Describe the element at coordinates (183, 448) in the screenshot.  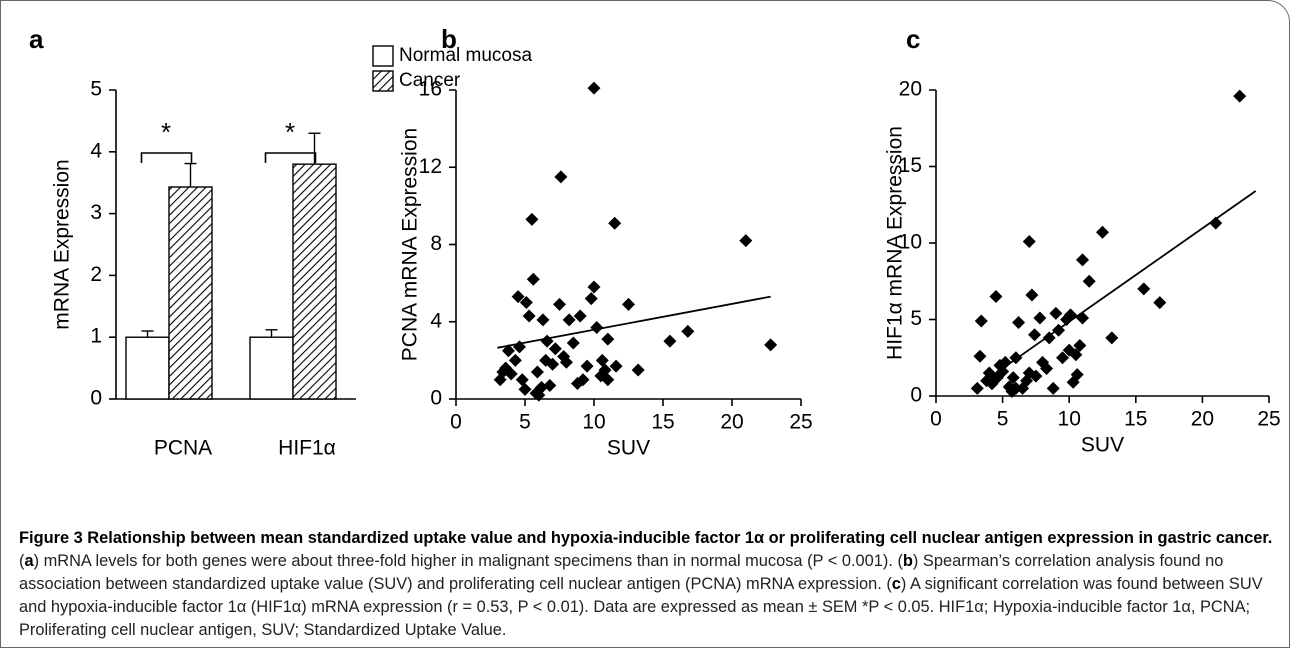
I see `x-tick-label: PCNA` at that location.